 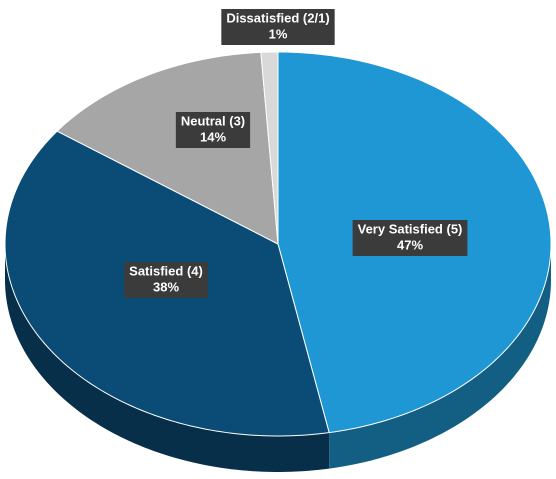 What do you see at coordinates (213, 120) in the screenshot?
I see `label-category: Neutral (3)` at bounding box center [213, 120].